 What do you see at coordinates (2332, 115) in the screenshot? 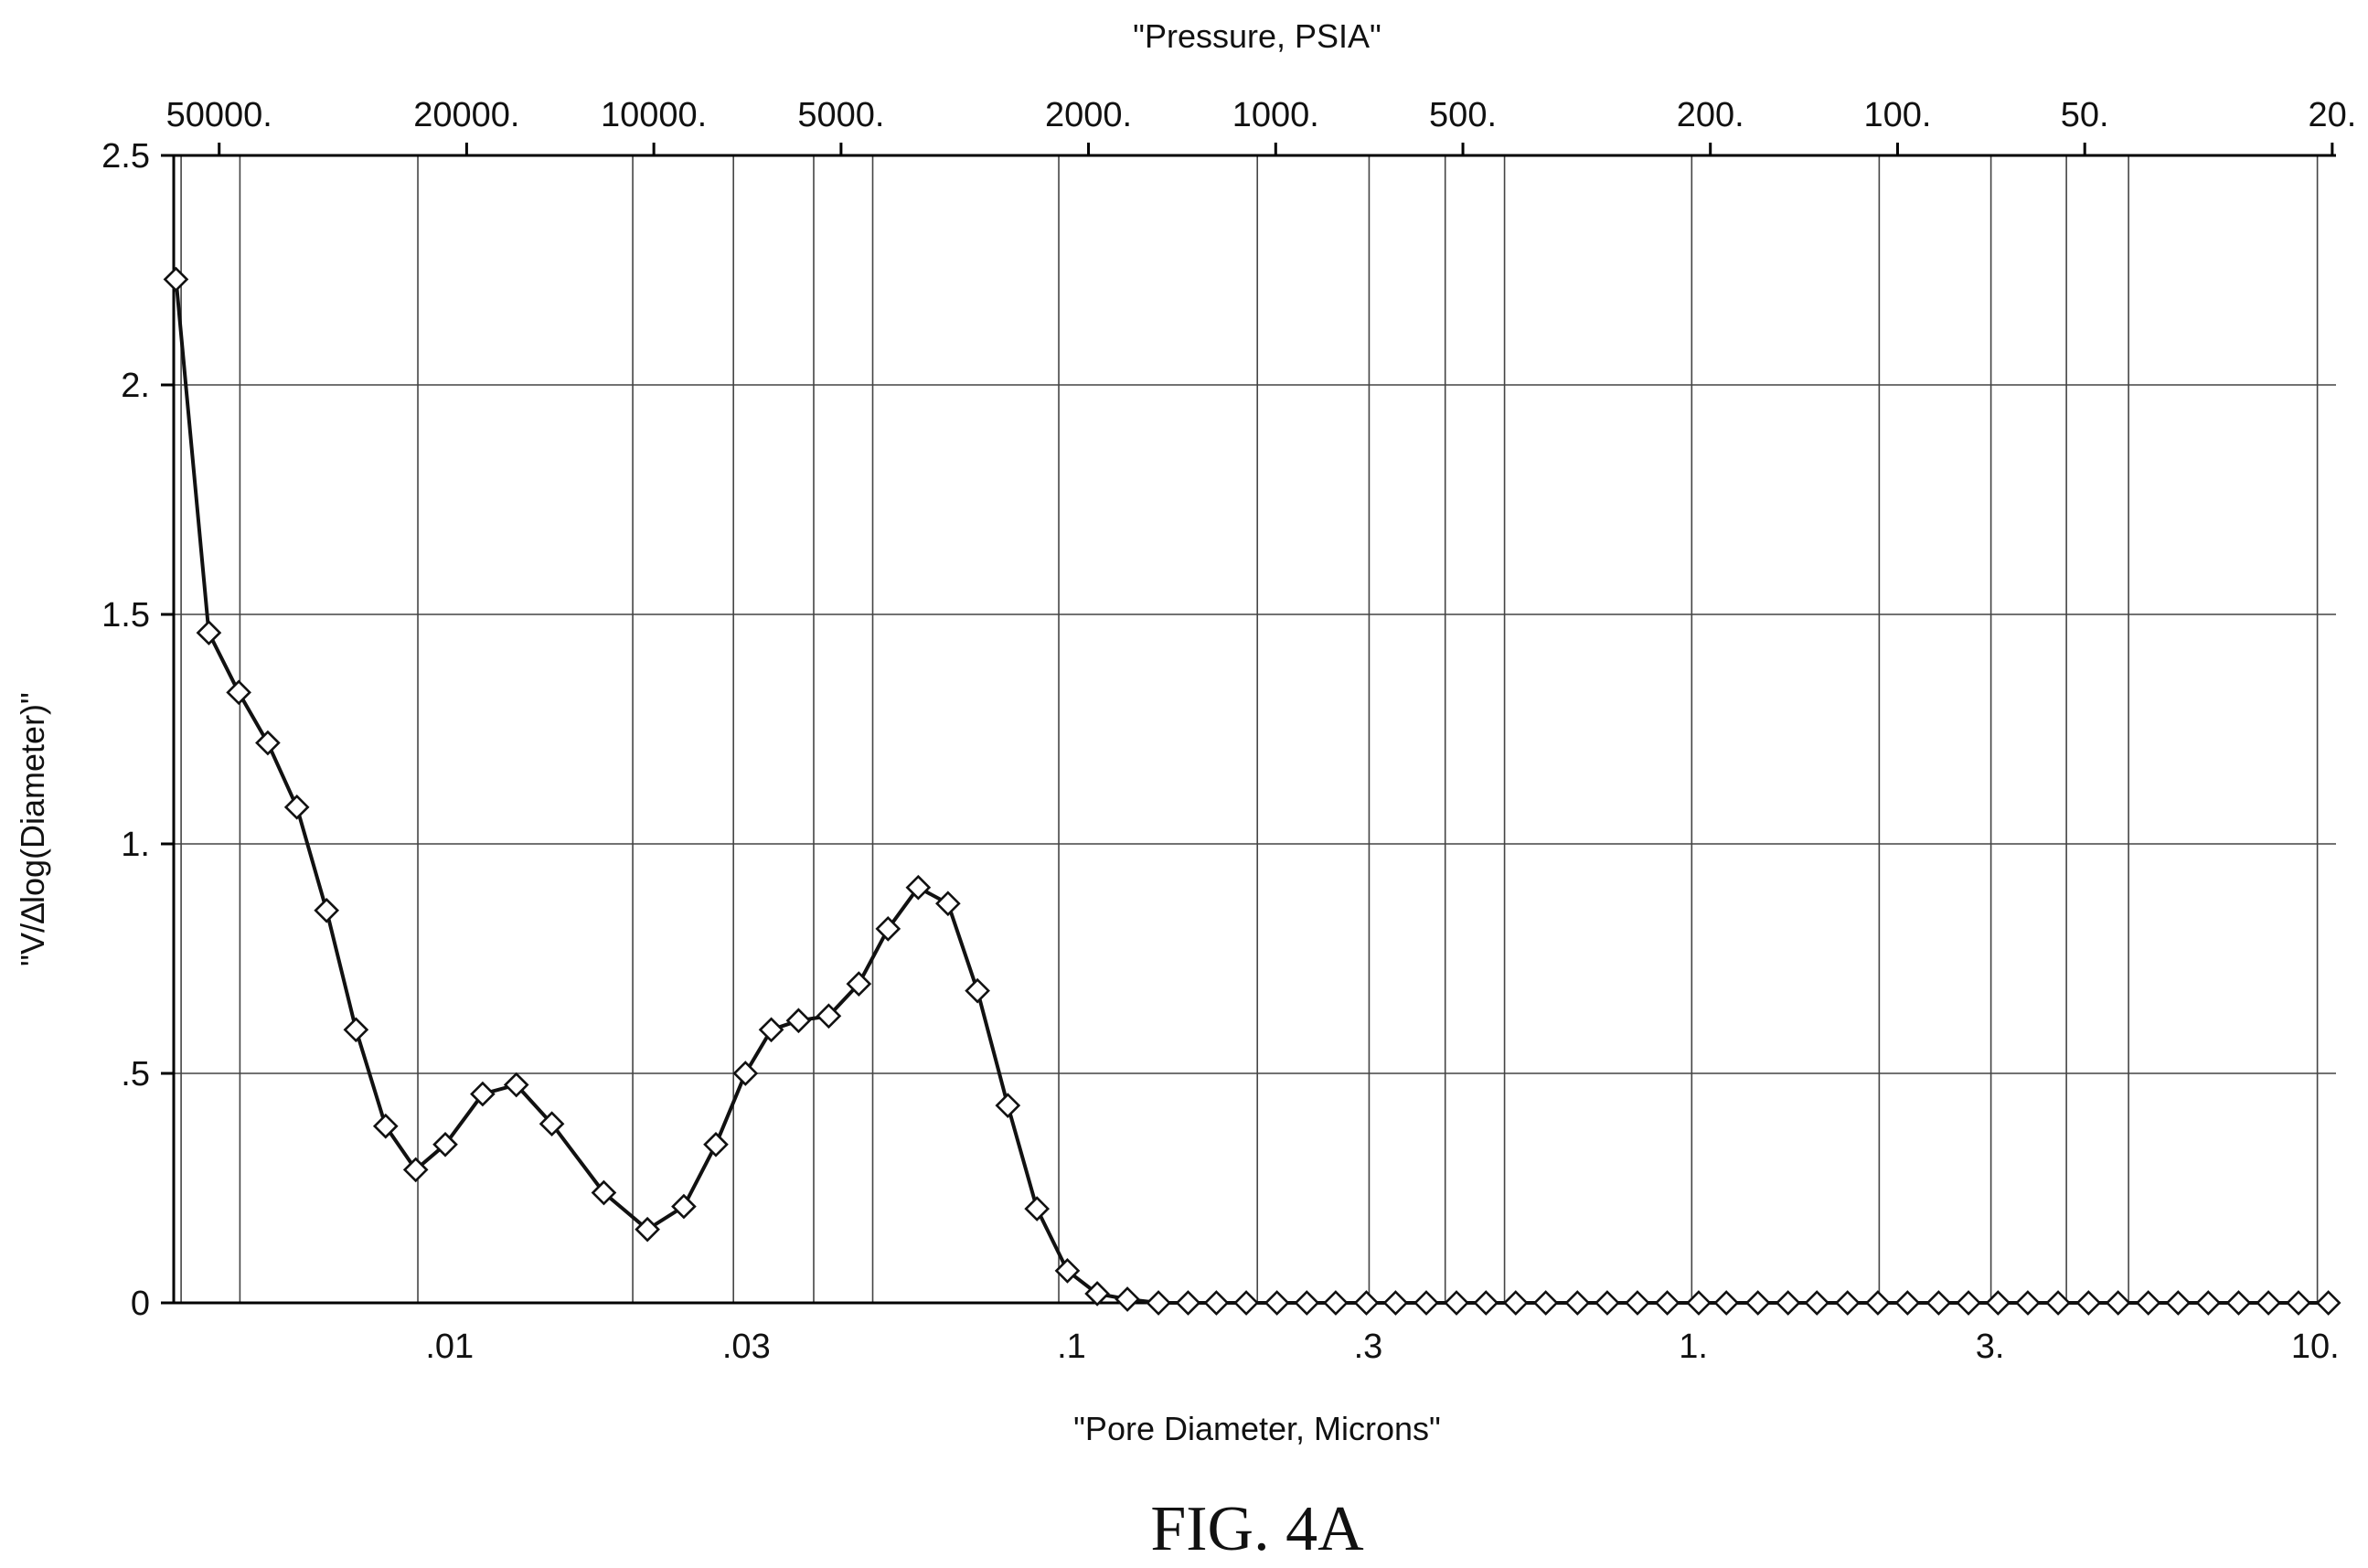
I see `top-tick-label: 20.` at bounding box center [2332, 115].